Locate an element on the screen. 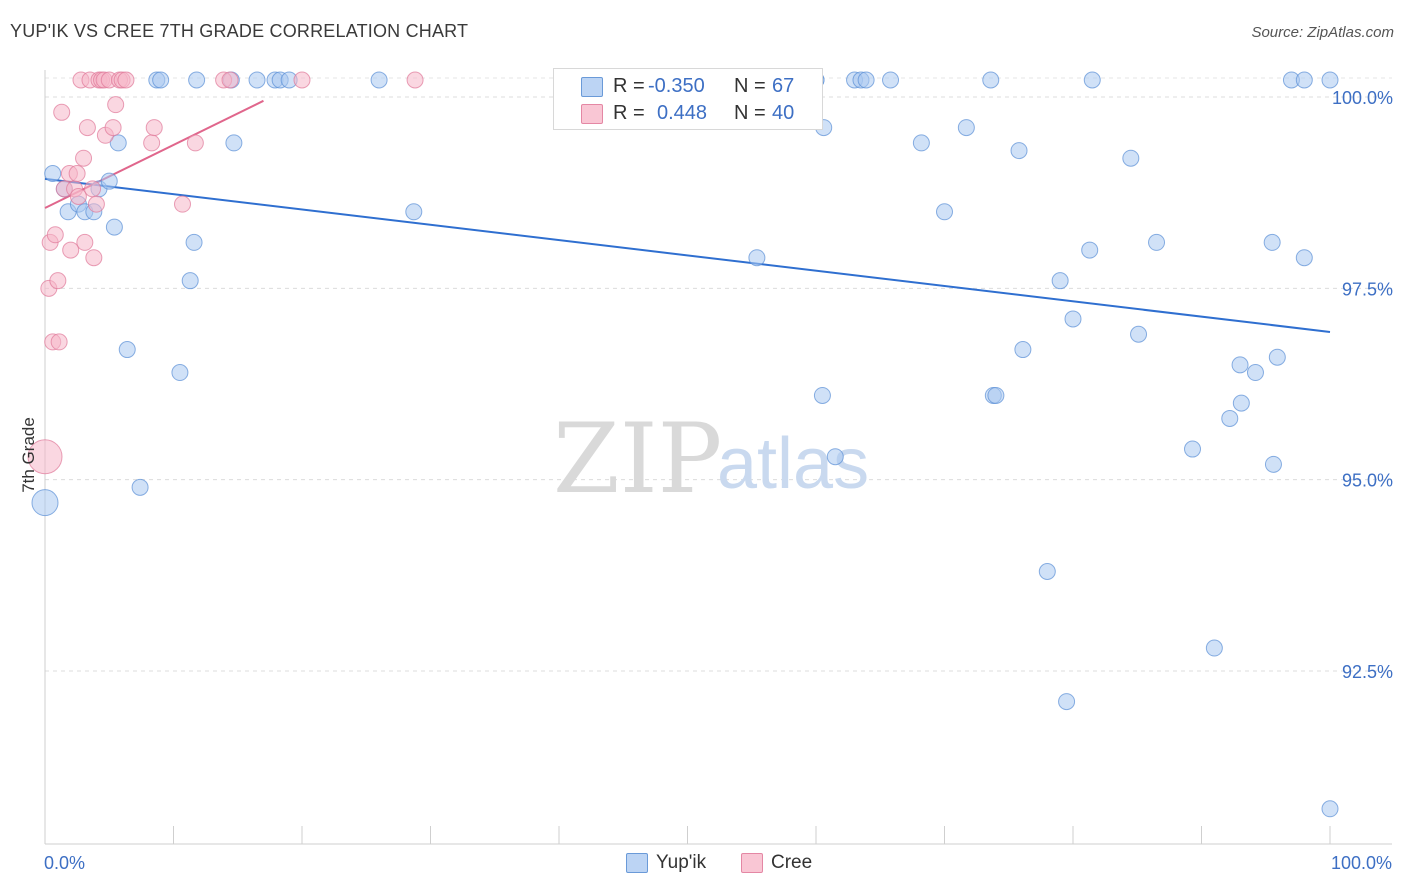 The width and height of the screenshot is (1406, 892). legend-row-yupik: R = -0.350 N = 67 is located at coordinates (688, 87).